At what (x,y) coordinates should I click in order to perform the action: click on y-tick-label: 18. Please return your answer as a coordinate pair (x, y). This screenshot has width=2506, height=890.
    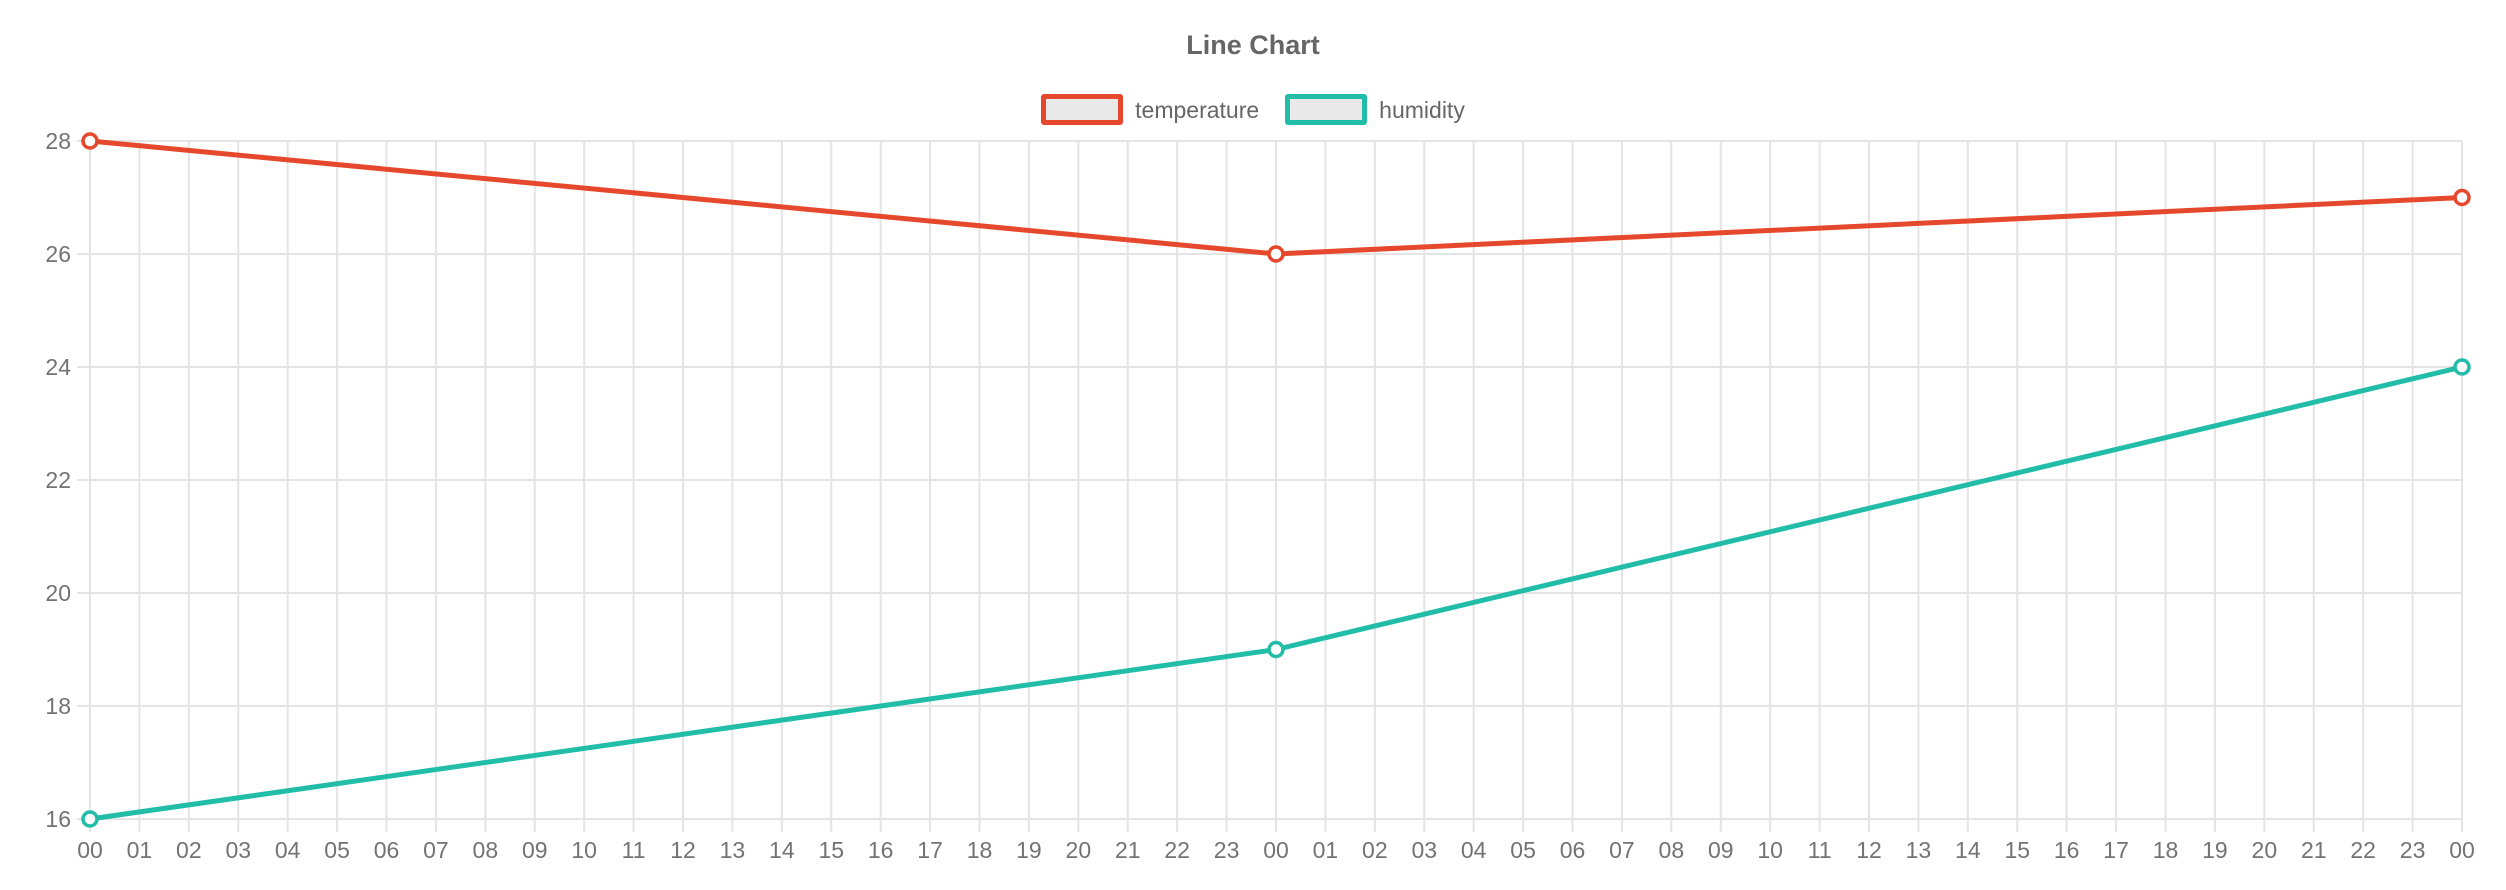
    Looking at the image, I should click on (58, 706).